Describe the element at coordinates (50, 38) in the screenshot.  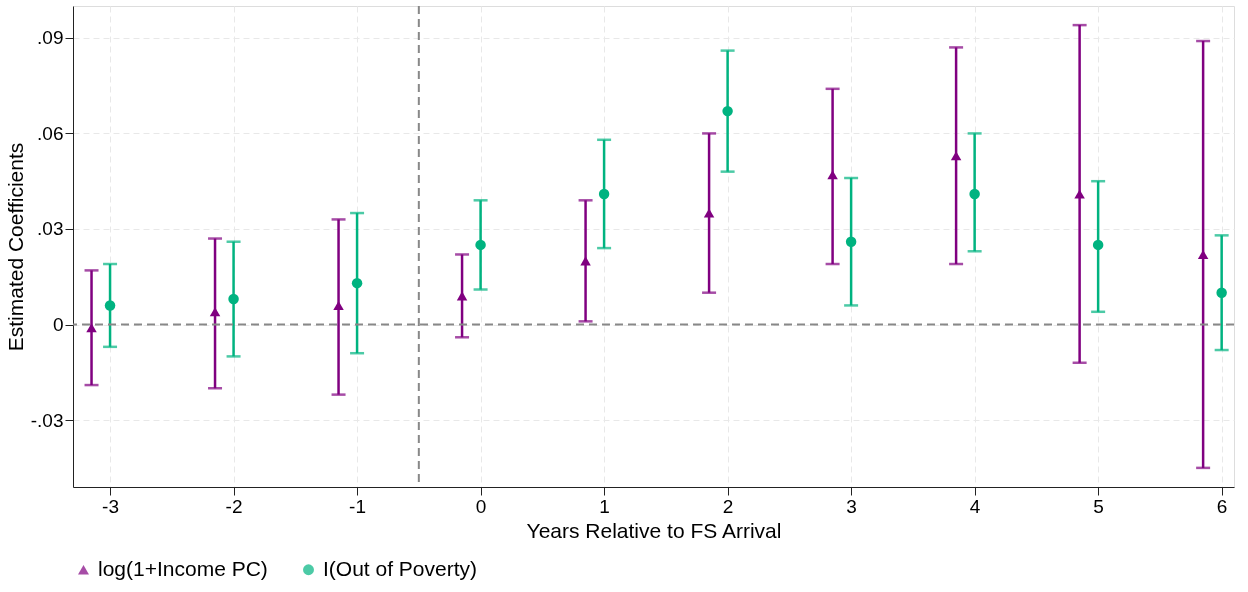
I see `y-tick-label: .09` at that location.